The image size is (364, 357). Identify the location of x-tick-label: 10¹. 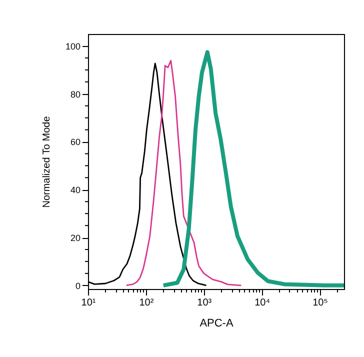
(88, 303).